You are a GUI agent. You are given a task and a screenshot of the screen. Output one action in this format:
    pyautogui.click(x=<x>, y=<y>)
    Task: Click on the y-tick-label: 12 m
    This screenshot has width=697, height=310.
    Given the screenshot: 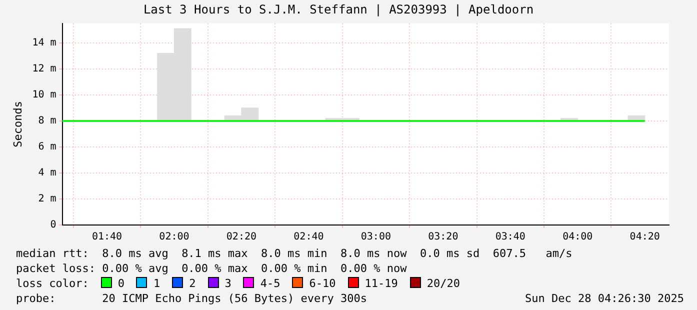 What is the action you would take?
    pyautogui.click(x=44, y=69)
    